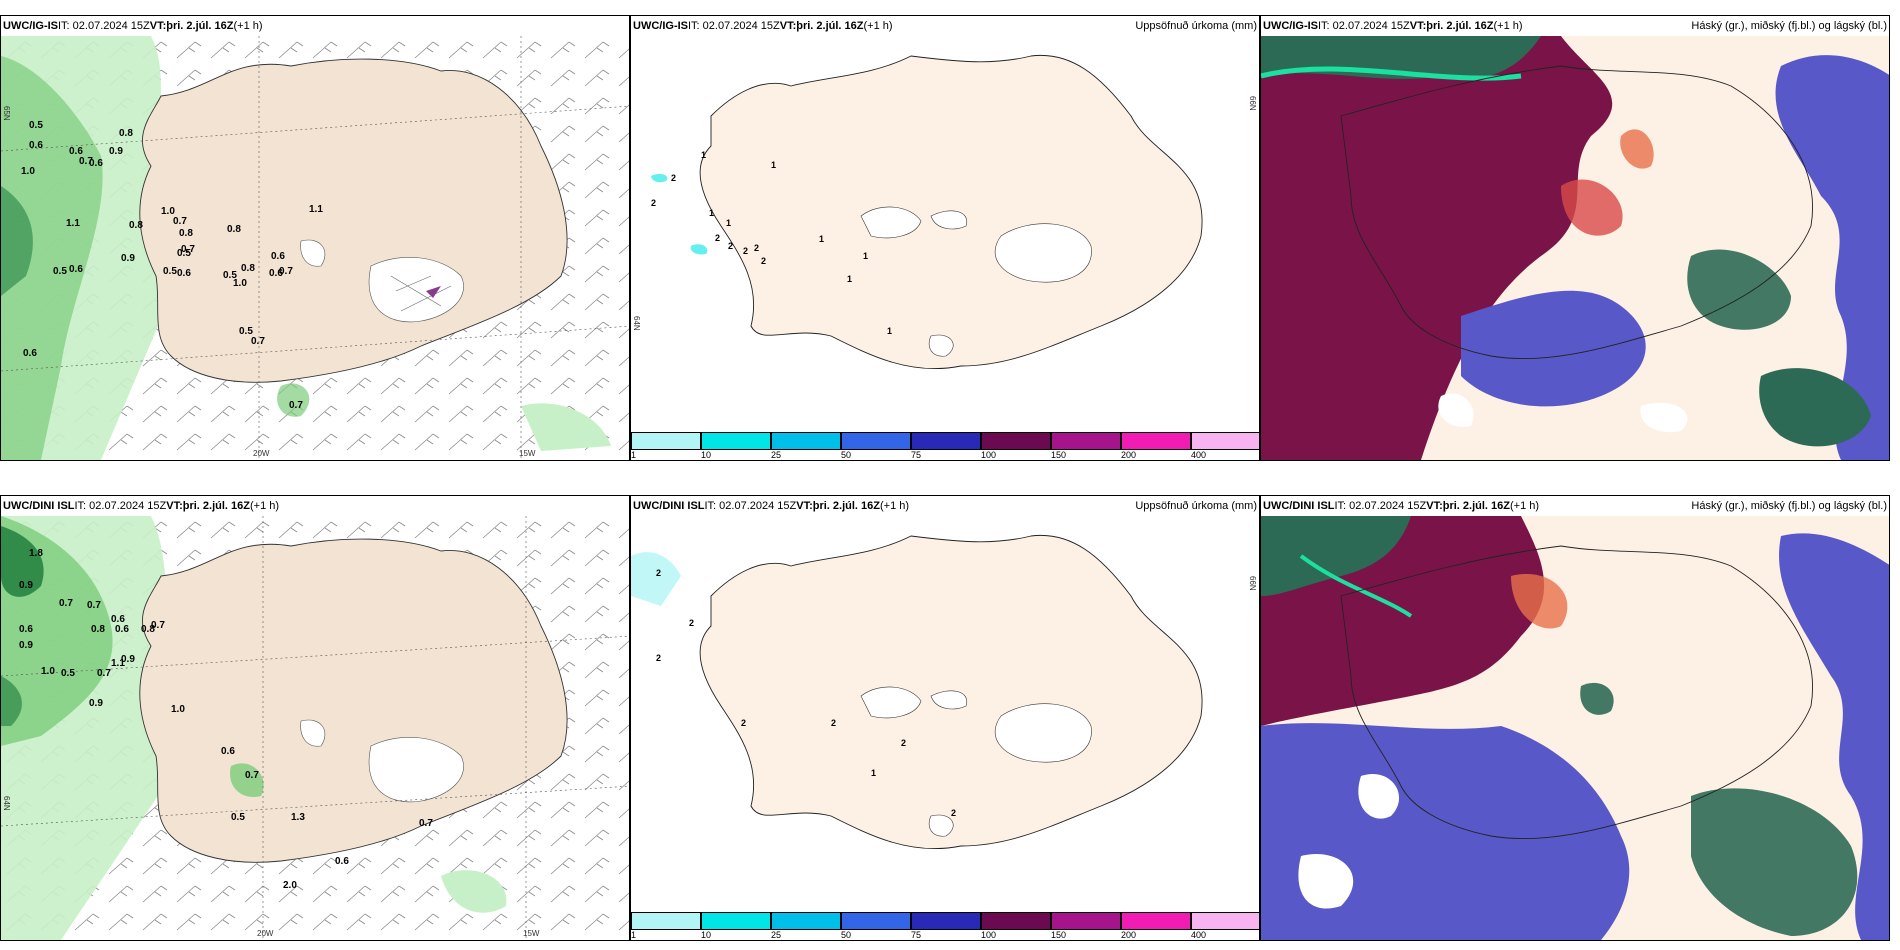 The image size is (1900, 950). I want to click on map-area: 2 2 2 2 2 1 2 2, so click(945, 712).